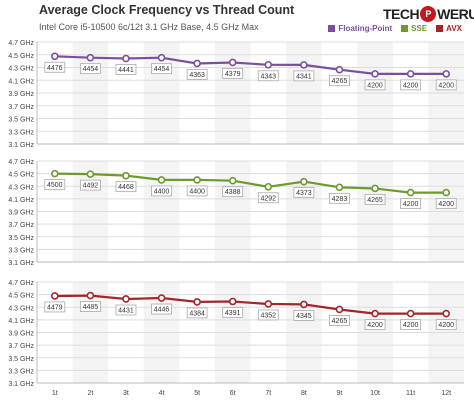 The image size is (474, 404). I want to click on data-label: 4441, so click(126, 70).